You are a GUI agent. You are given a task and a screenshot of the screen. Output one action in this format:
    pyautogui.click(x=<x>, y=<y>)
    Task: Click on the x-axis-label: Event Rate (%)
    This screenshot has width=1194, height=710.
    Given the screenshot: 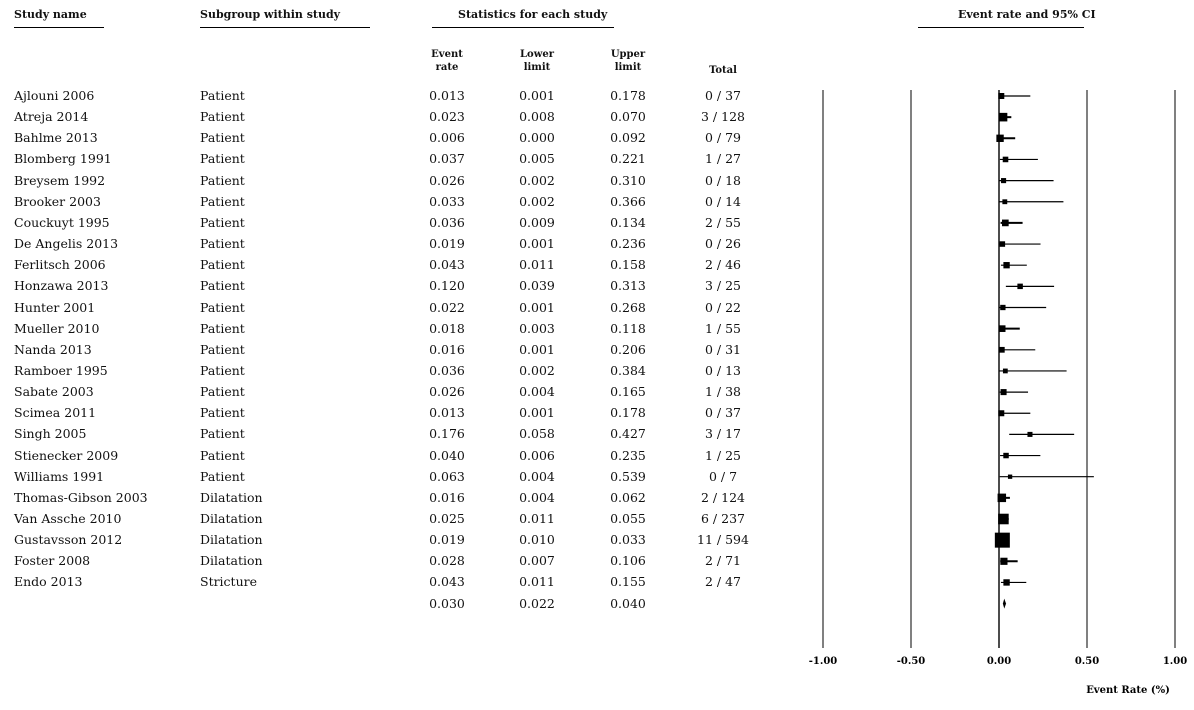 What is the action you would take?
    pyautogui.click(x=1128, y=690)
    